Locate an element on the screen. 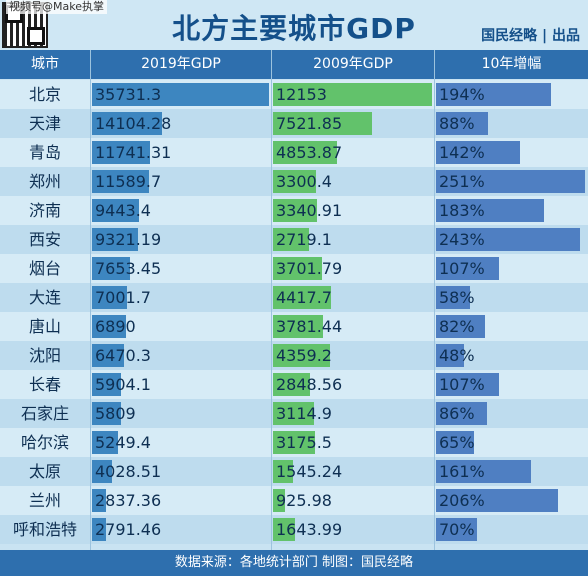  value-growth: 48% is located at coordinates (457, 355).